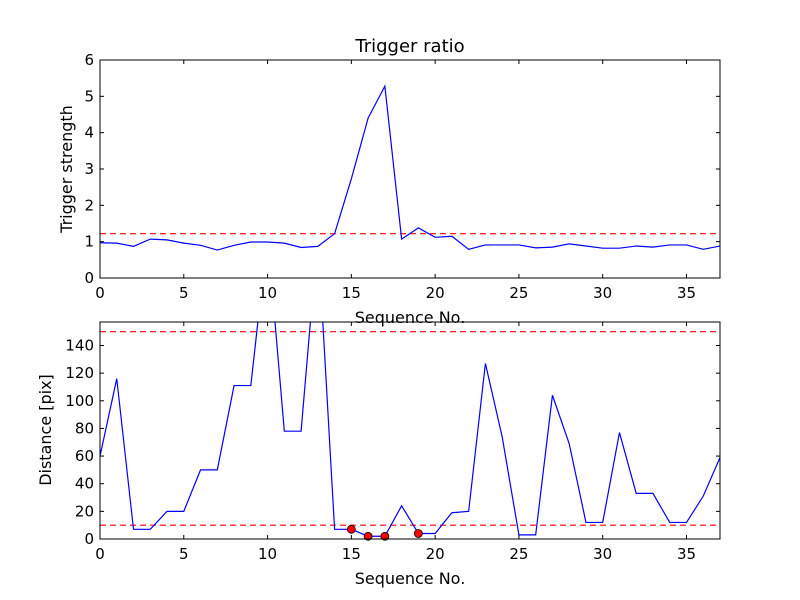  I want to click on y-tick-label: 20, so click(84, 511).